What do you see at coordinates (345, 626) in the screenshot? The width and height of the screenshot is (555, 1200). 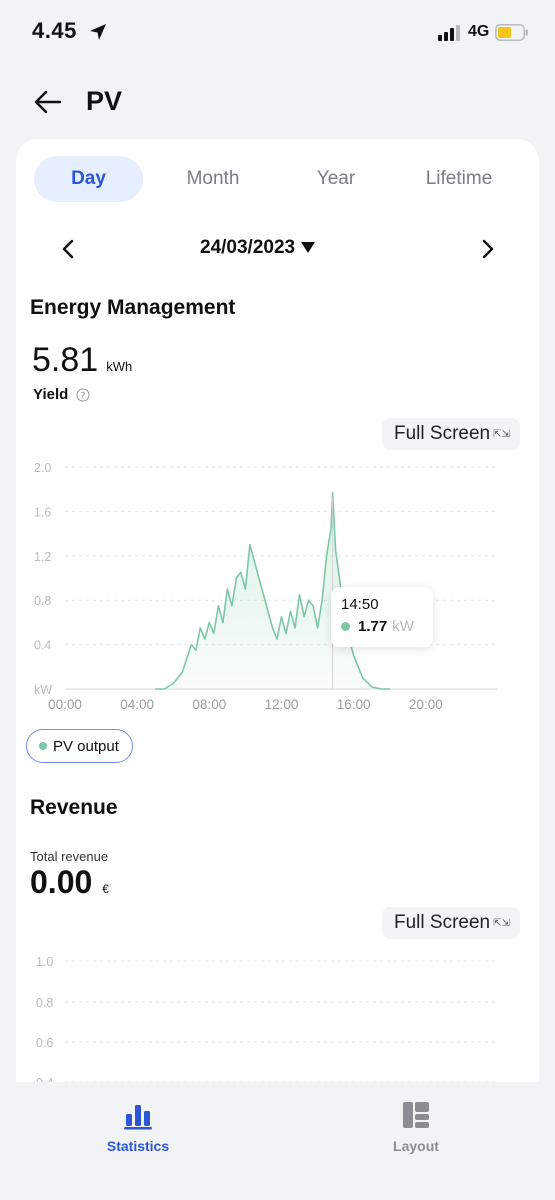 I see `tooltip-dot` at bounding box center [345, 626].